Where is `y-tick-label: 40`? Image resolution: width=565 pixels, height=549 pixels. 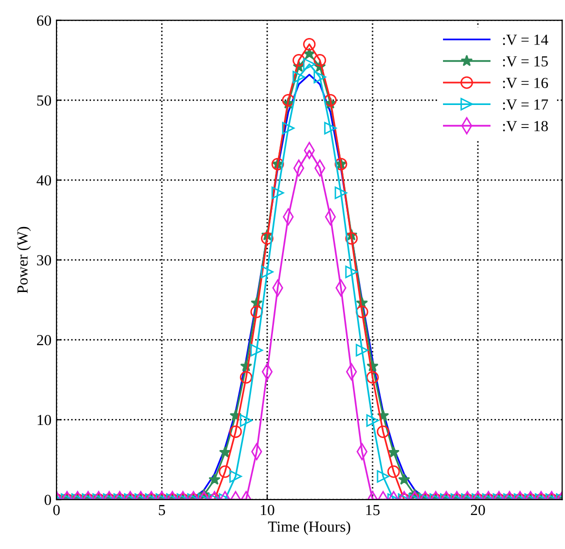 y-tick-label: 40 is located at coordinates (44, 180).